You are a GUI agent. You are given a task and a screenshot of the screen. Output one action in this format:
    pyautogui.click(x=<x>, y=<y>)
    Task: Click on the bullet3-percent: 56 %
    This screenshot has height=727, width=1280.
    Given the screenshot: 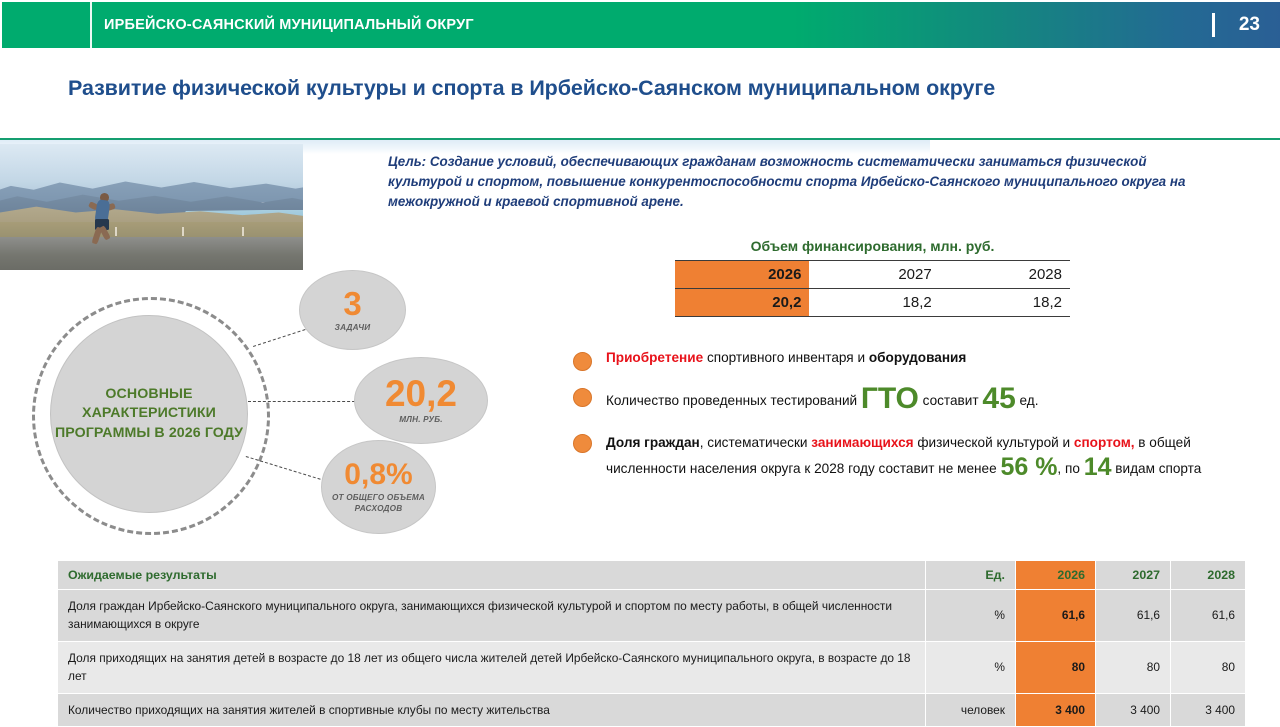 What is the action you would take?
    pyautogui.click(x=1029, y=466)
    